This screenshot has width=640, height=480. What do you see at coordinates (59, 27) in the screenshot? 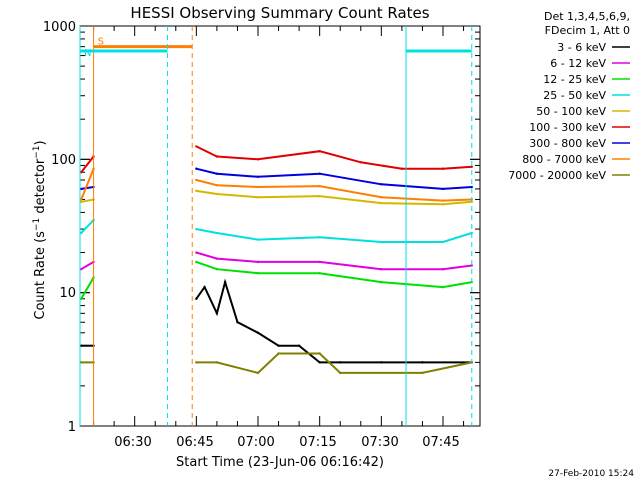
I see `y-tick-label-1000: 1000` at bounding box center [59, 27].